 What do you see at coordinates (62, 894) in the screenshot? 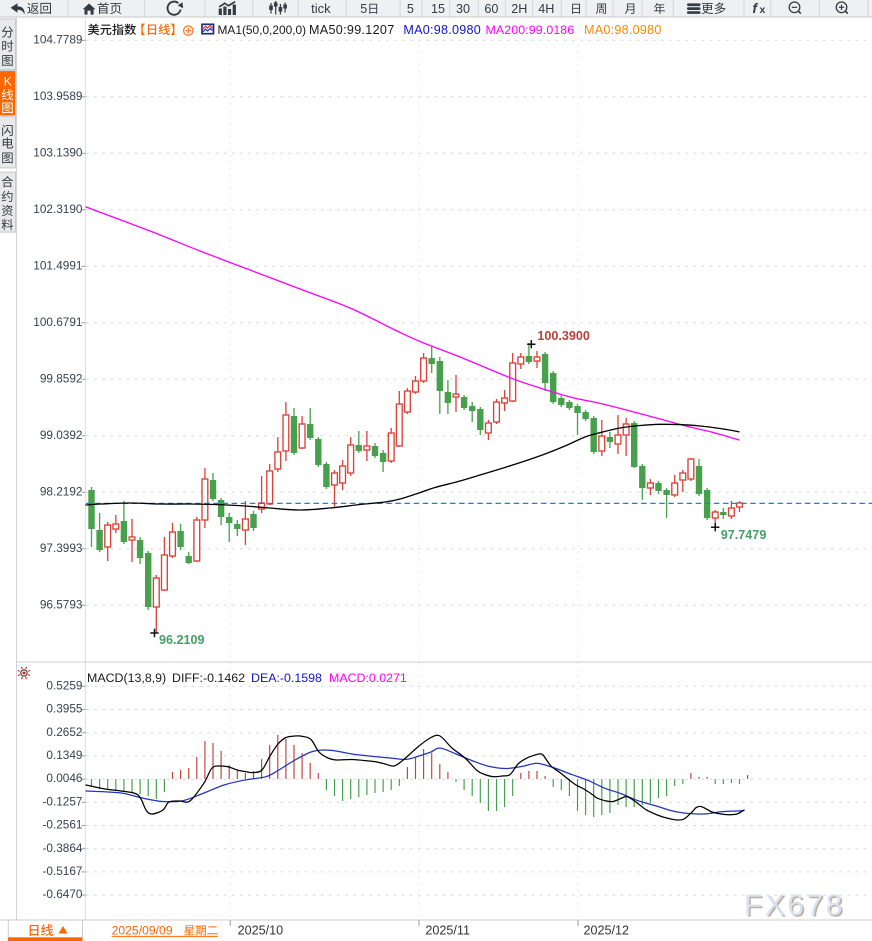
I see `svg-text: -0.6470` at bounding box center [62, 894].